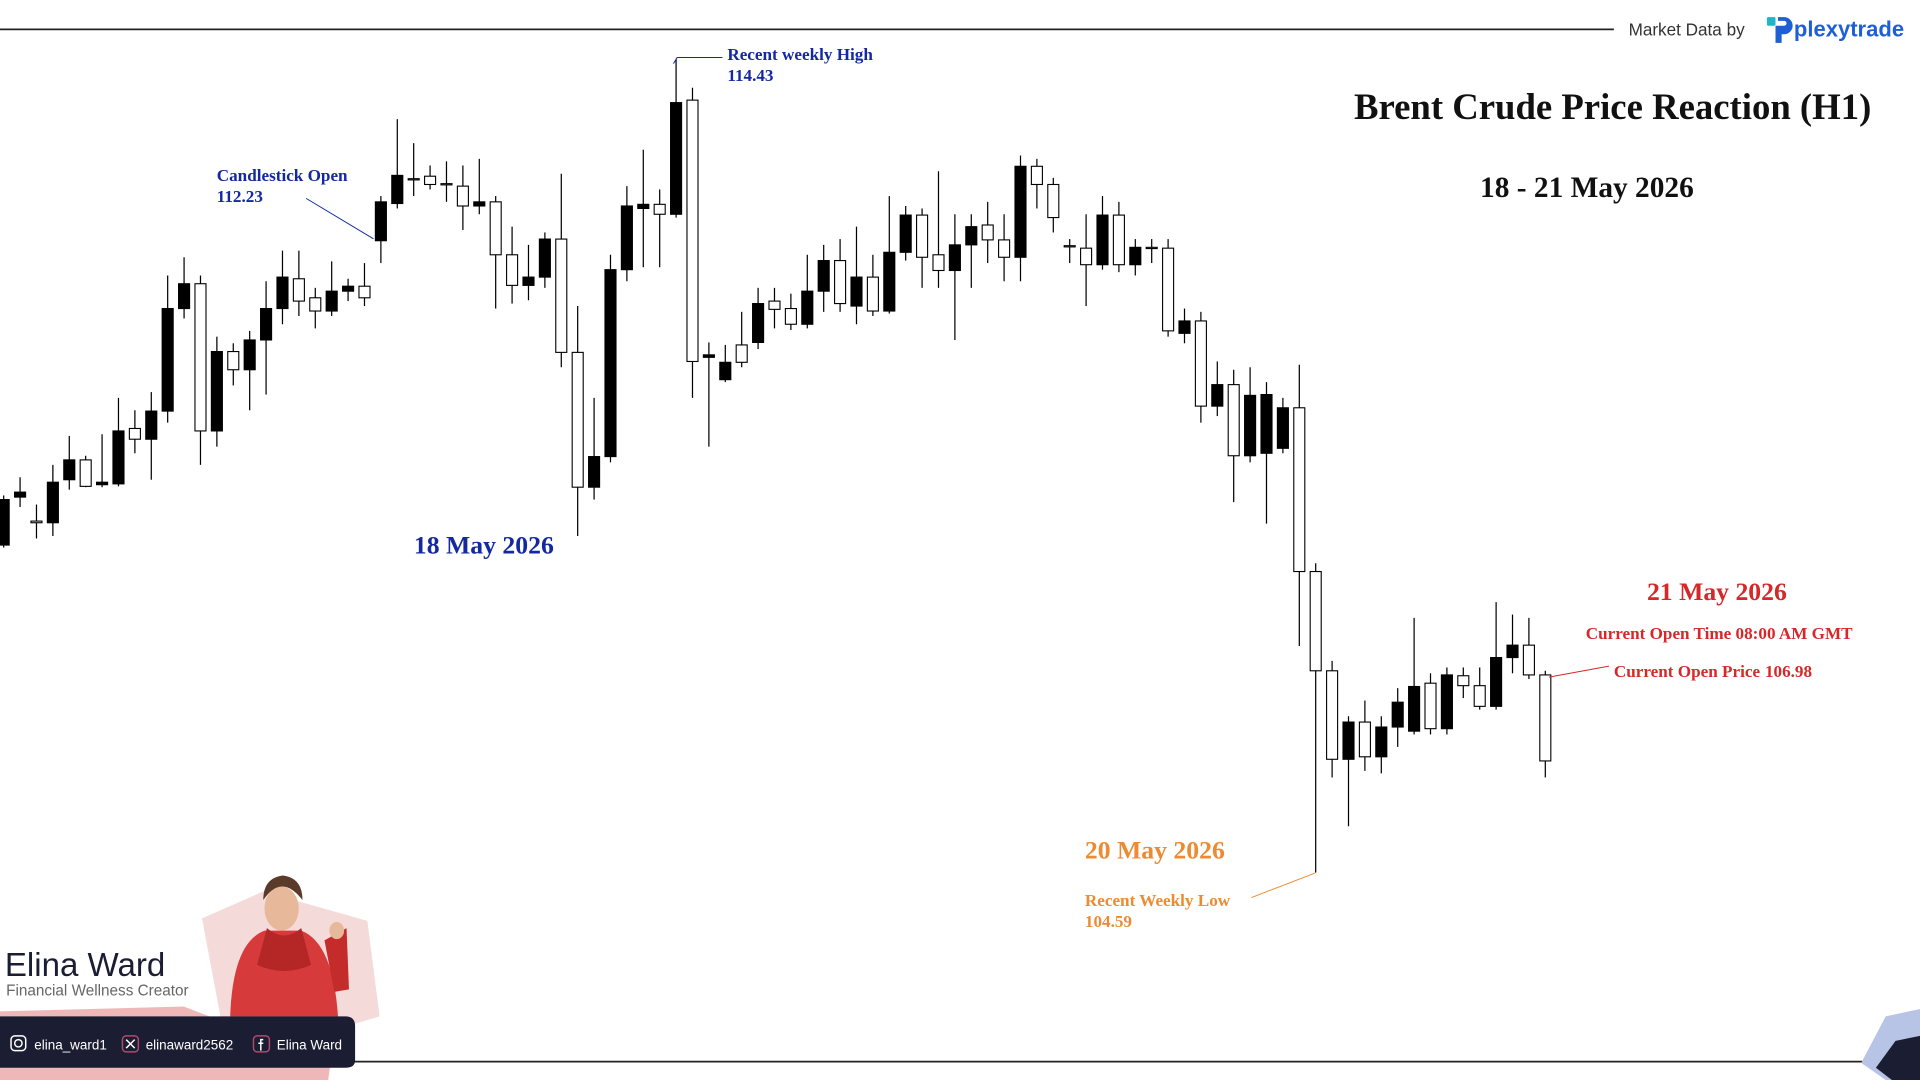  What do you see at coordinates (1155, 849) in the screenshot?
I see `date-label: 20 May 2026` at bounding box center [1155, 849].